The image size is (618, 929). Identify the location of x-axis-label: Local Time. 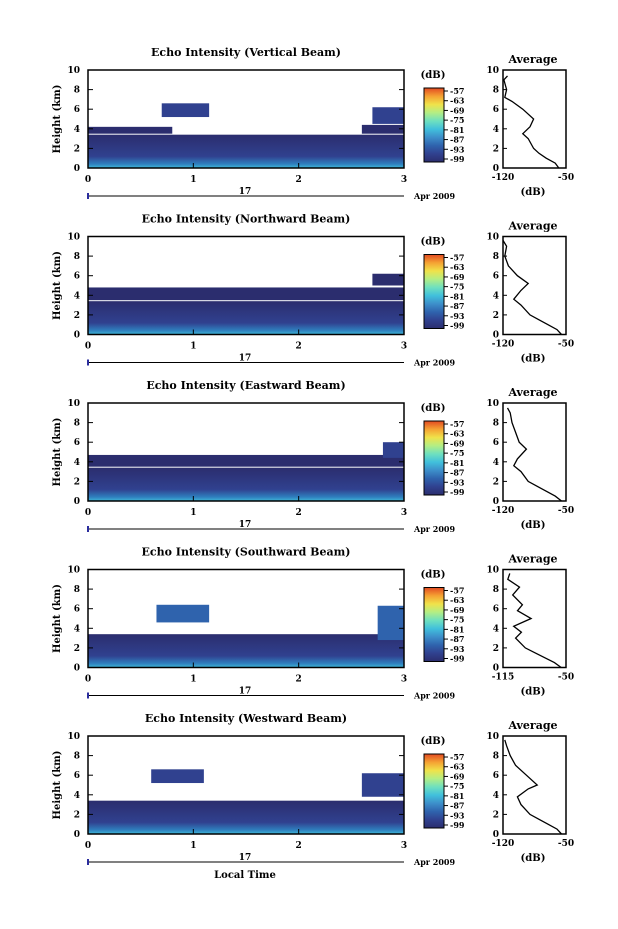
(245, 875).